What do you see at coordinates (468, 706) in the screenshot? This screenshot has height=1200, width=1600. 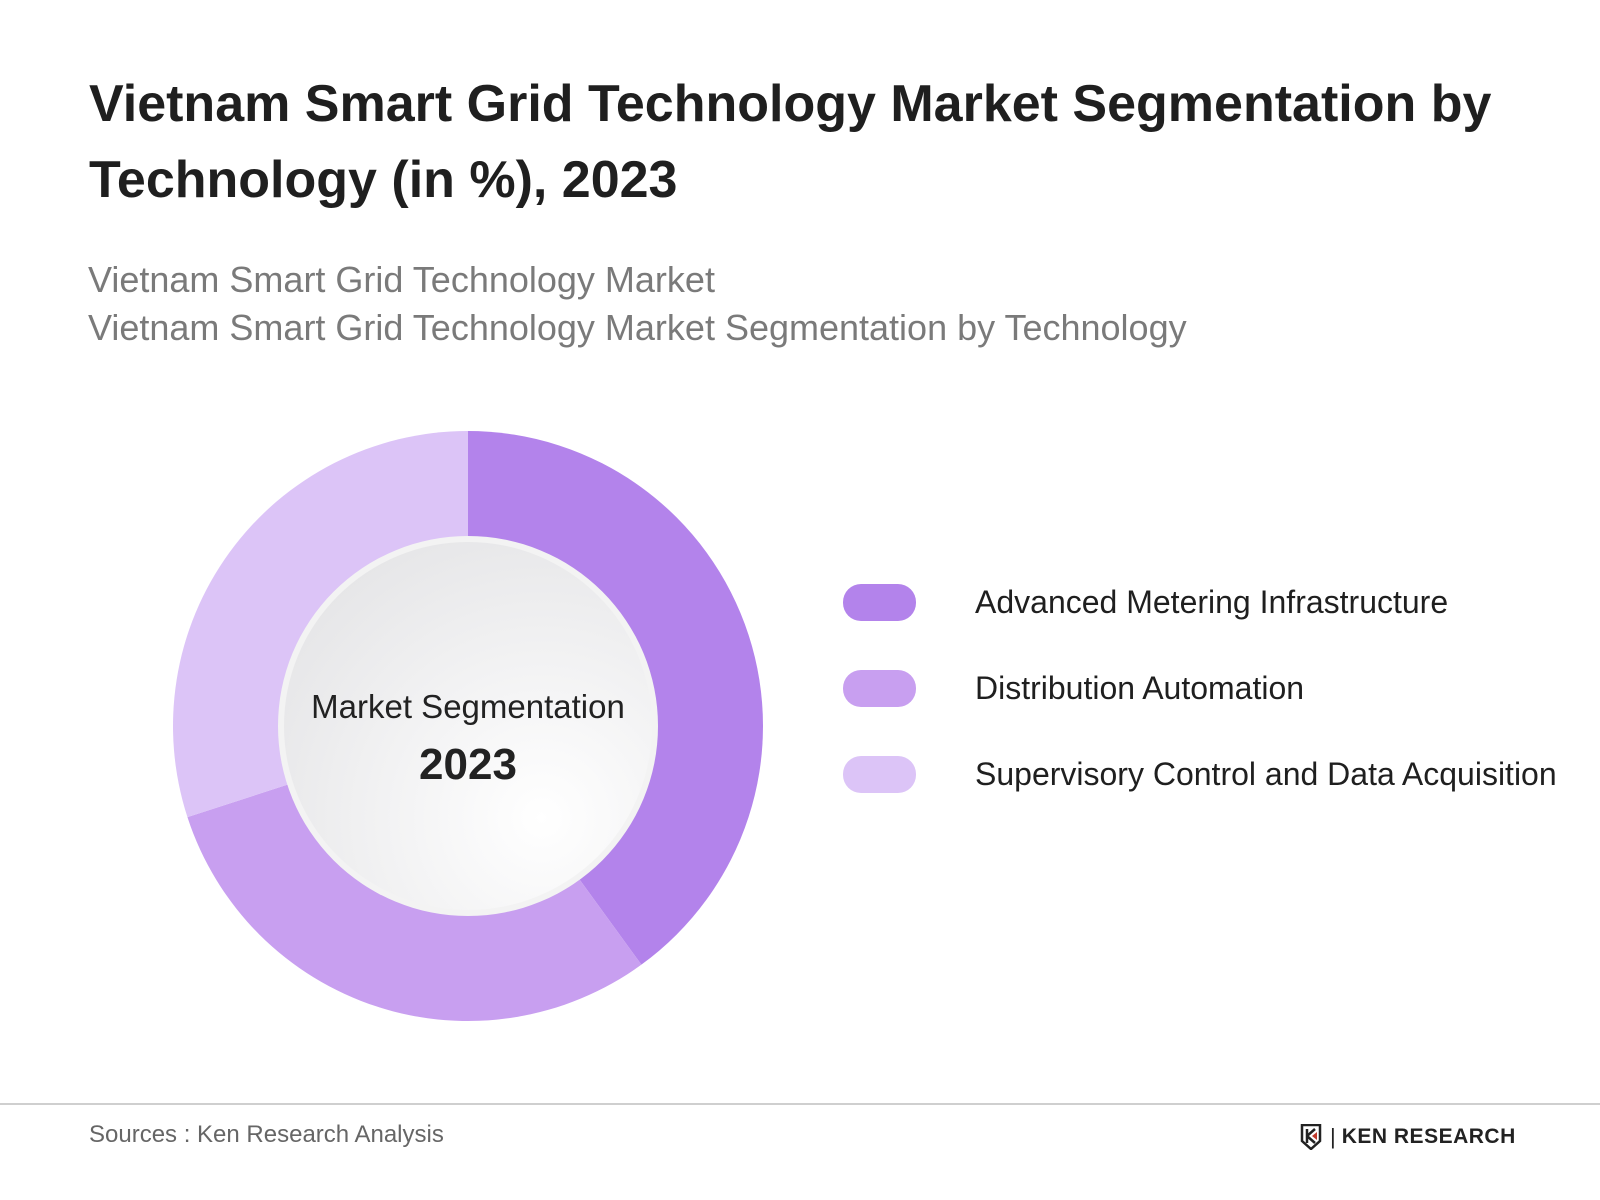 I see `center-label: Market Segmentation` at bounding box center [468, 706].